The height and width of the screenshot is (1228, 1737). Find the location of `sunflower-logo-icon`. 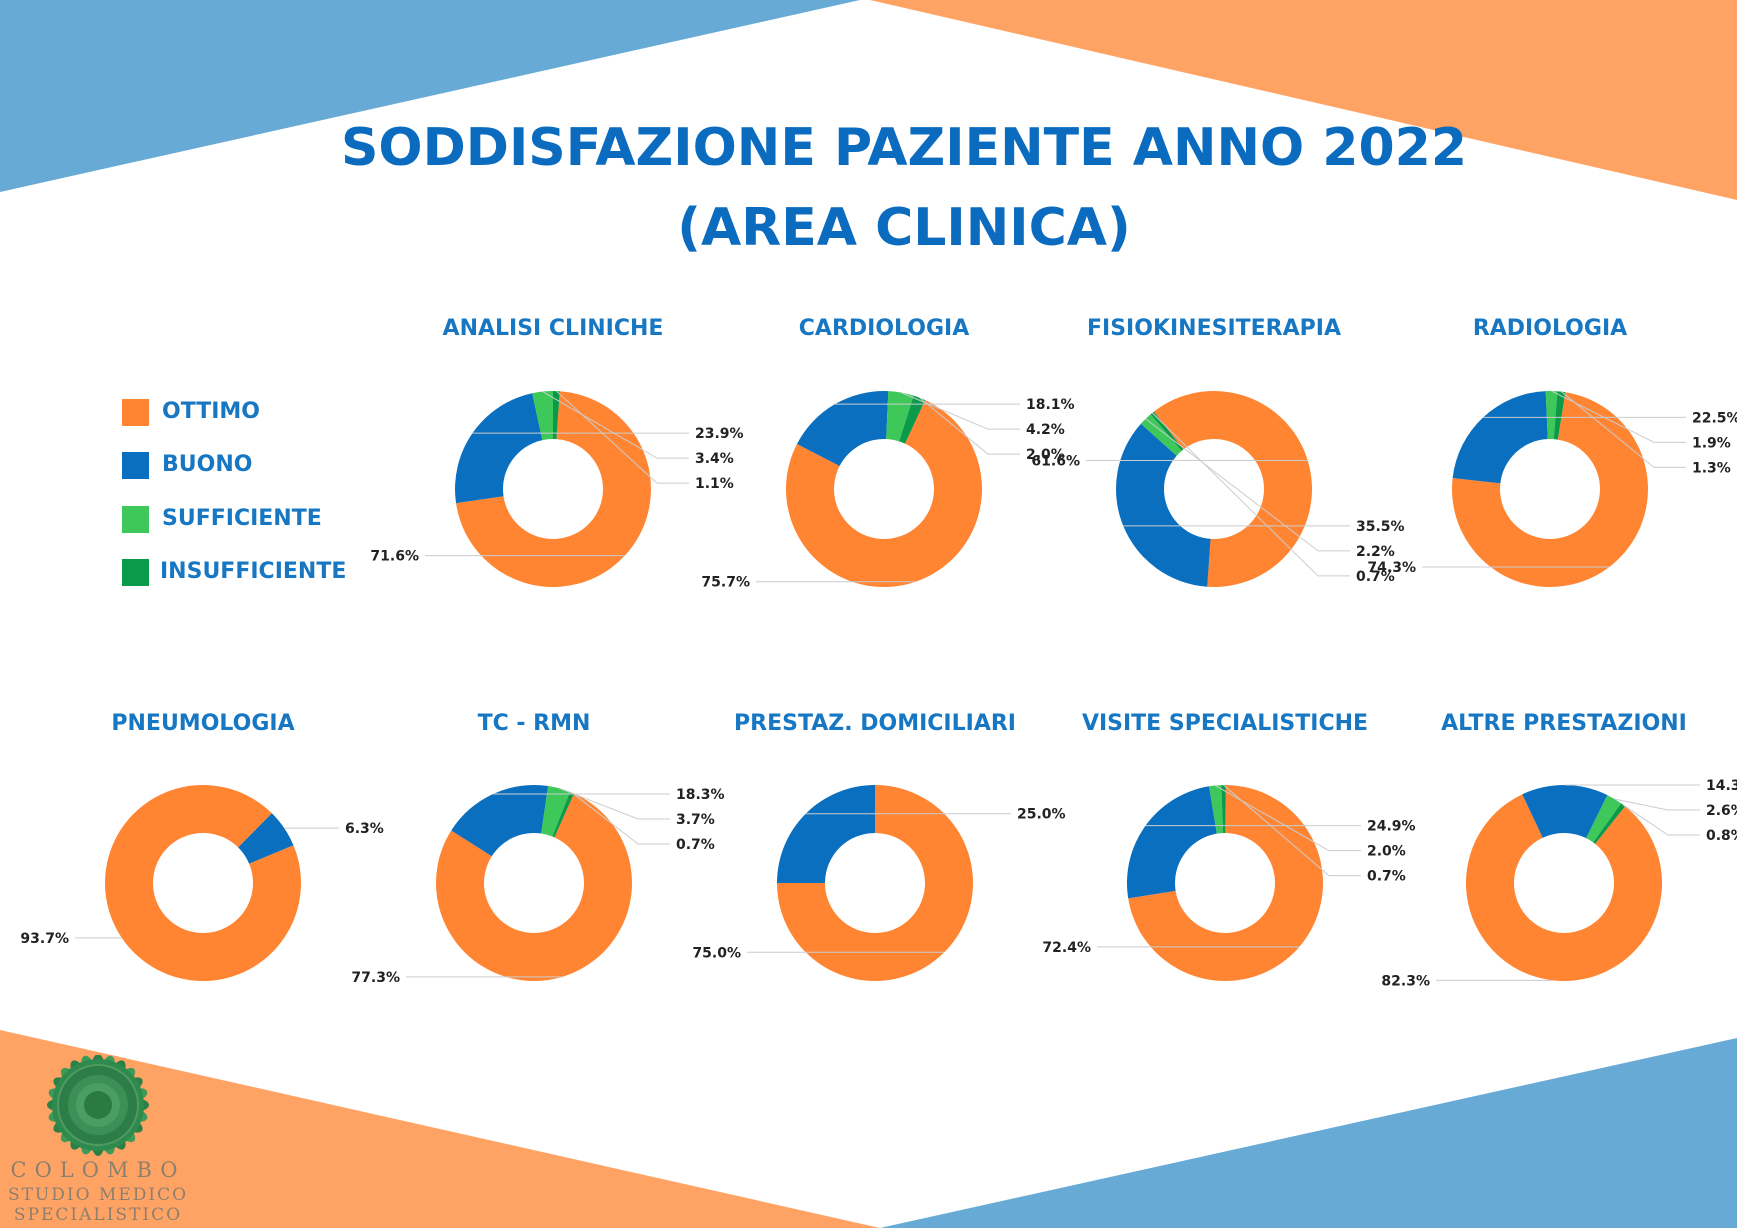

sunflower-logo-icon is located at coordinates (98, 1105).